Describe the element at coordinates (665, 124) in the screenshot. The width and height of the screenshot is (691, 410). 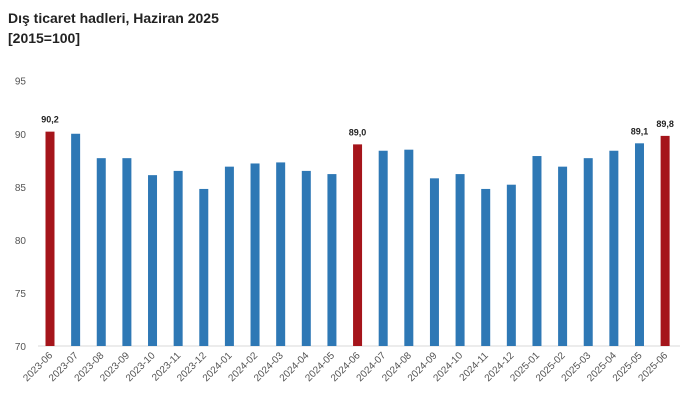
I see `data-label: 89,8` at that location.